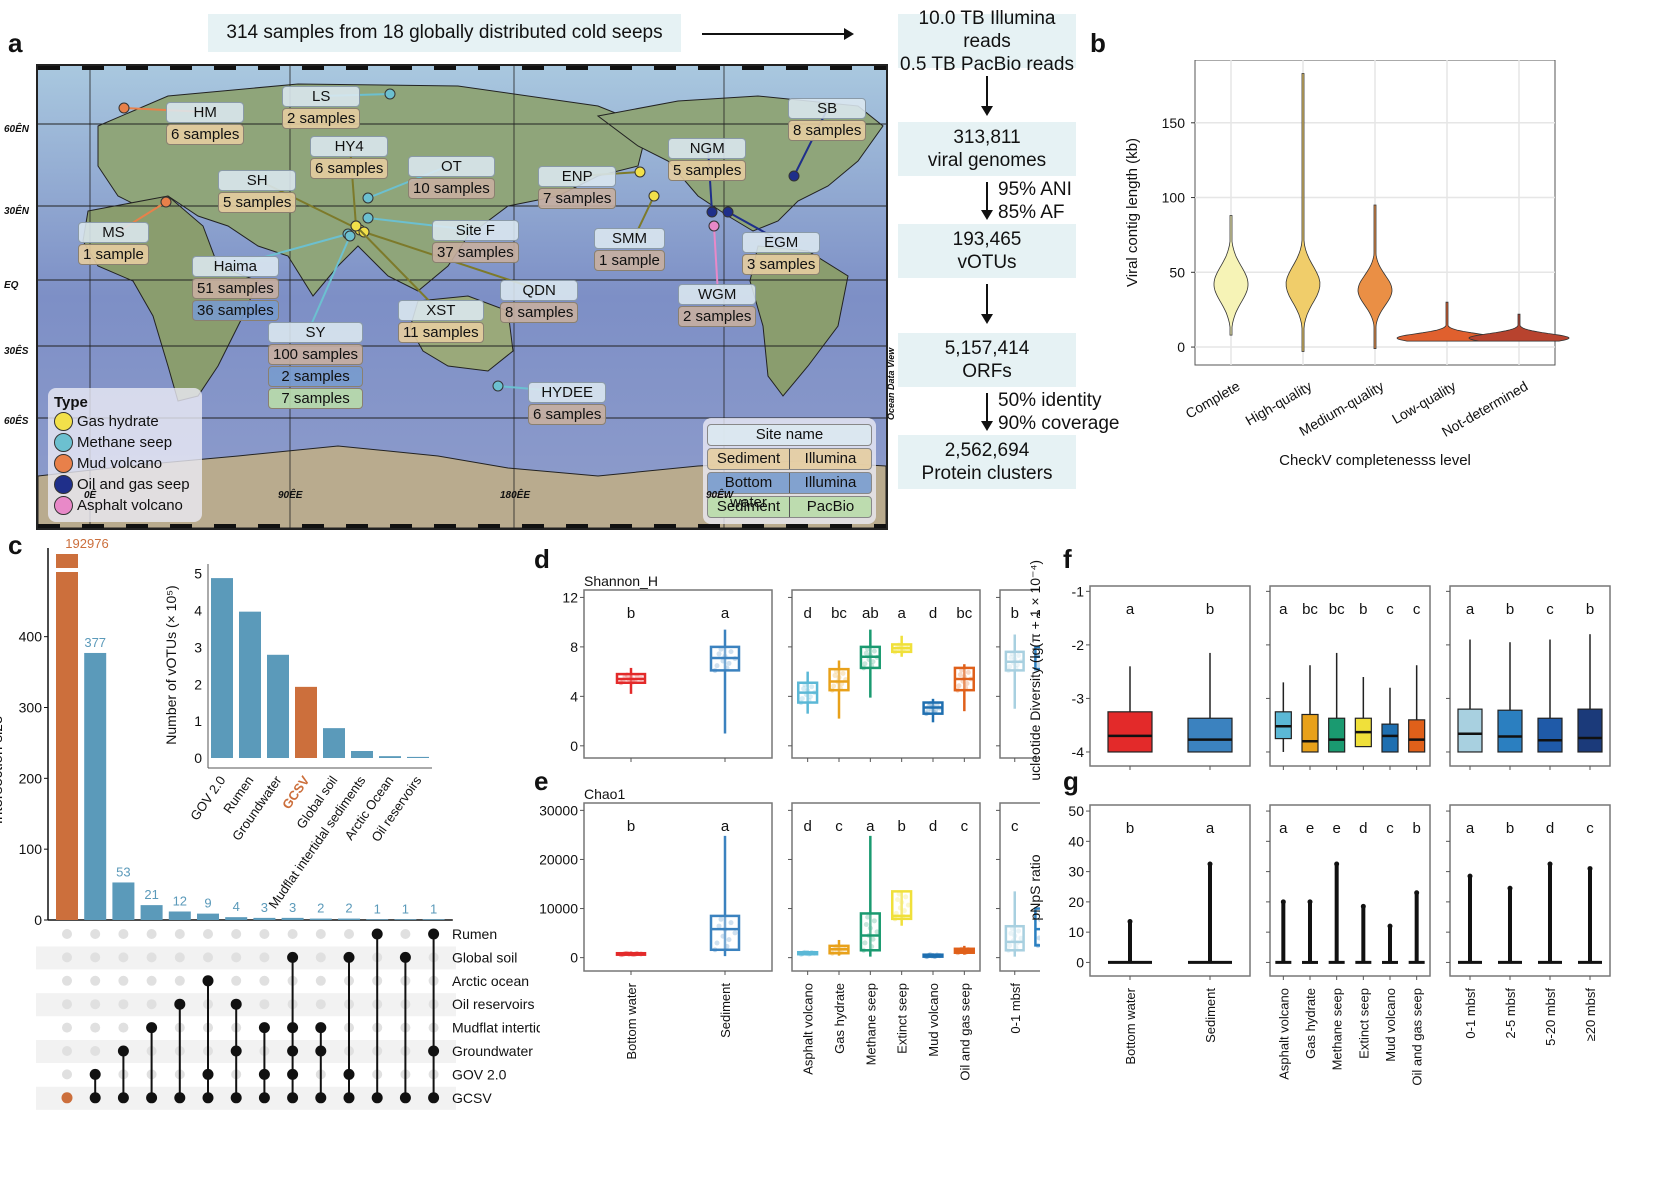 The image size is (1676, 1182). Describe the element at coordinates (125, 442) in the screenshot. I see `type-legend-item: Methane seep` at that location.